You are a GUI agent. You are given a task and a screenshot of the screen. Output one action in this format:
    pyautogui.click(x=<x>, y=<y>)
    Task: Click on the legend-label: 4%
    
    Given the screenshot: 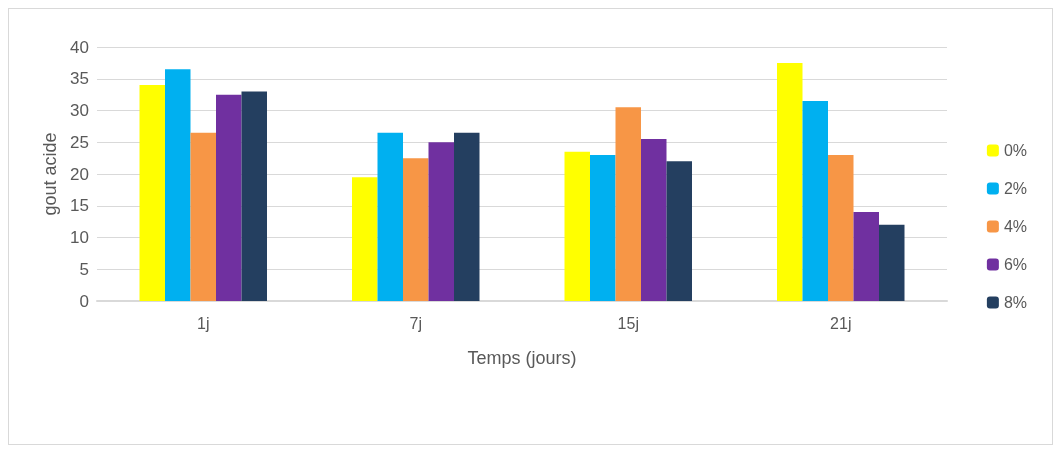 What is the action you would take?
    pyautogui.click(x=1015, y=226)
    